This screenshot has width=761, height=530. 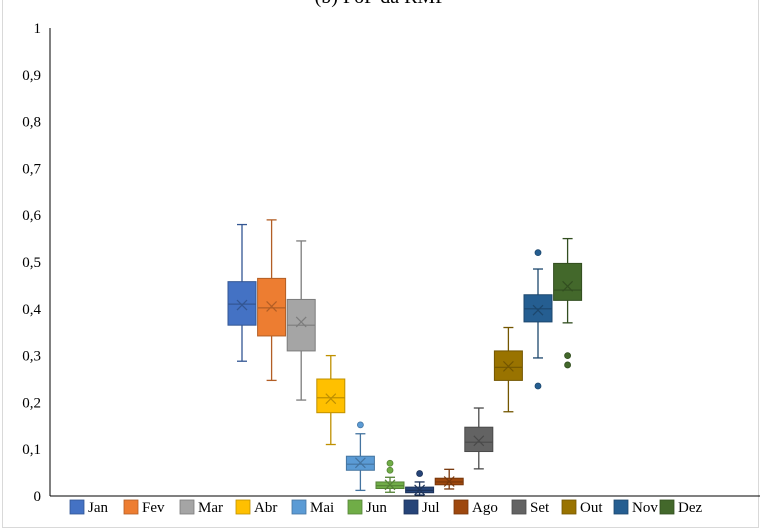 I want to click on box-dez, so click(x=568, y=281).